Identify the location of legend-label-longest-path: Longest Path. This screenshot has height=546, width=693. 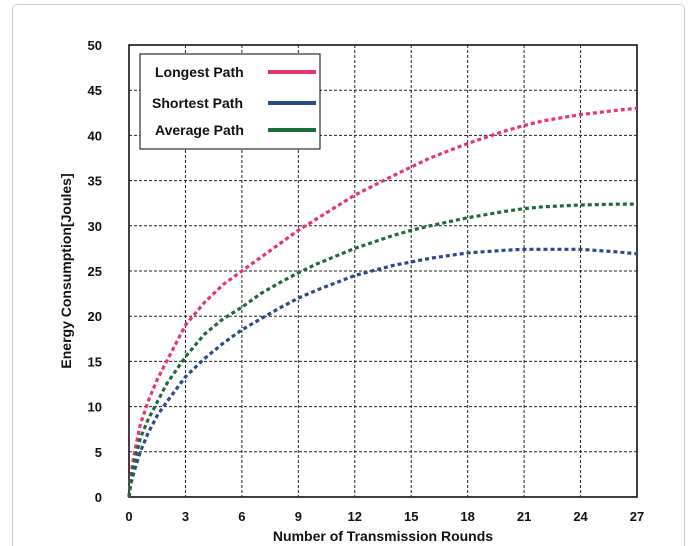
(199, 72).